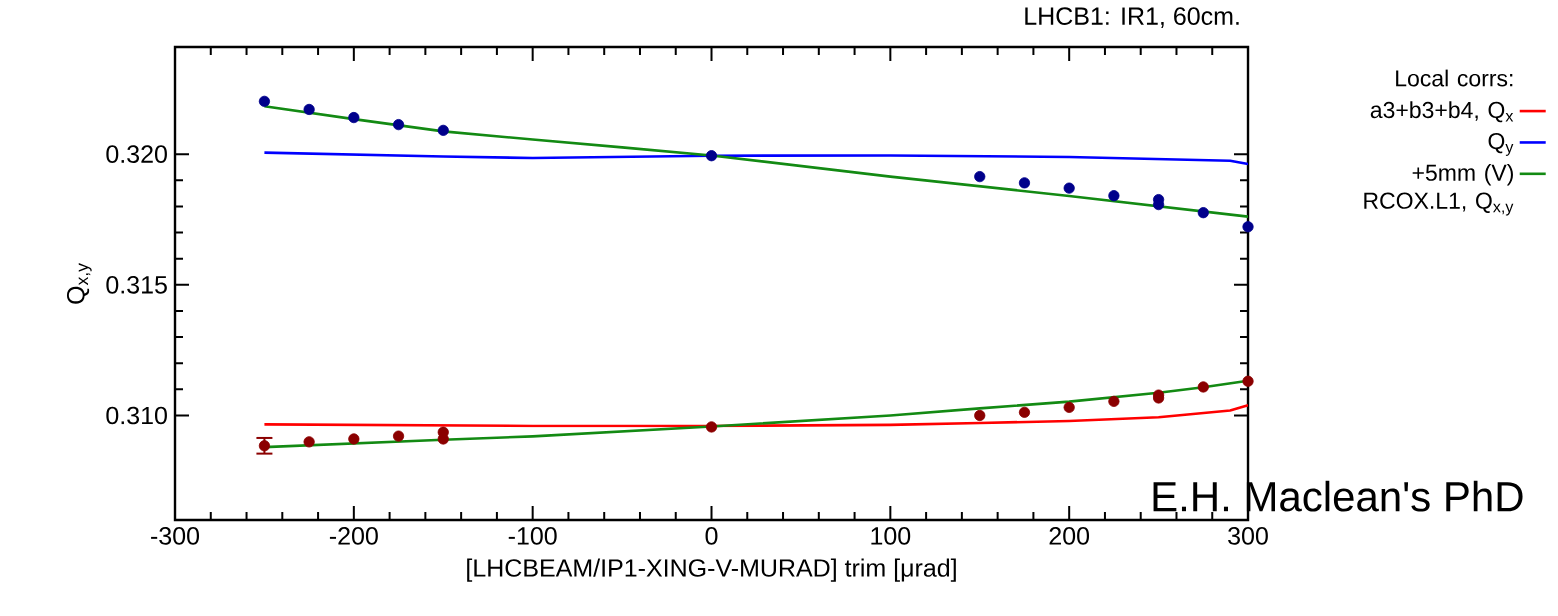  What do you see at coordinates (175, 536) in the screenshot?
I see `x-tick-label: -300` at bounding box center [175, 536].